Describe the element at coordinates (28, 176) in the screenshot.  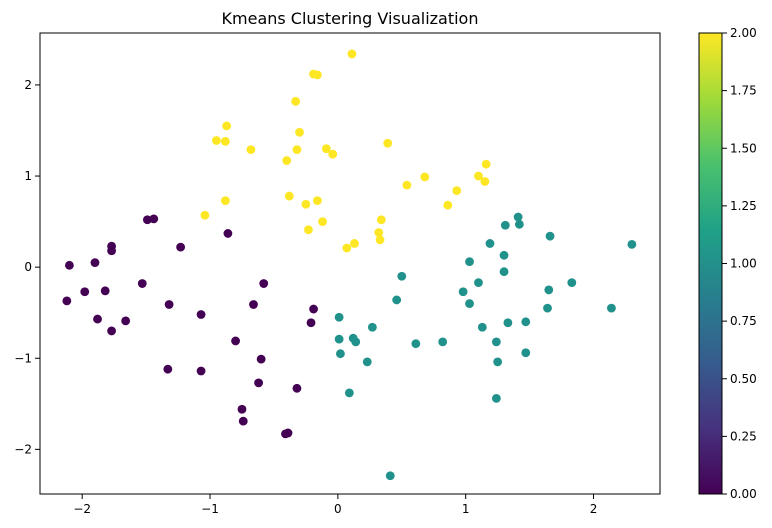
I see `y-tick-label: 1` at that location.